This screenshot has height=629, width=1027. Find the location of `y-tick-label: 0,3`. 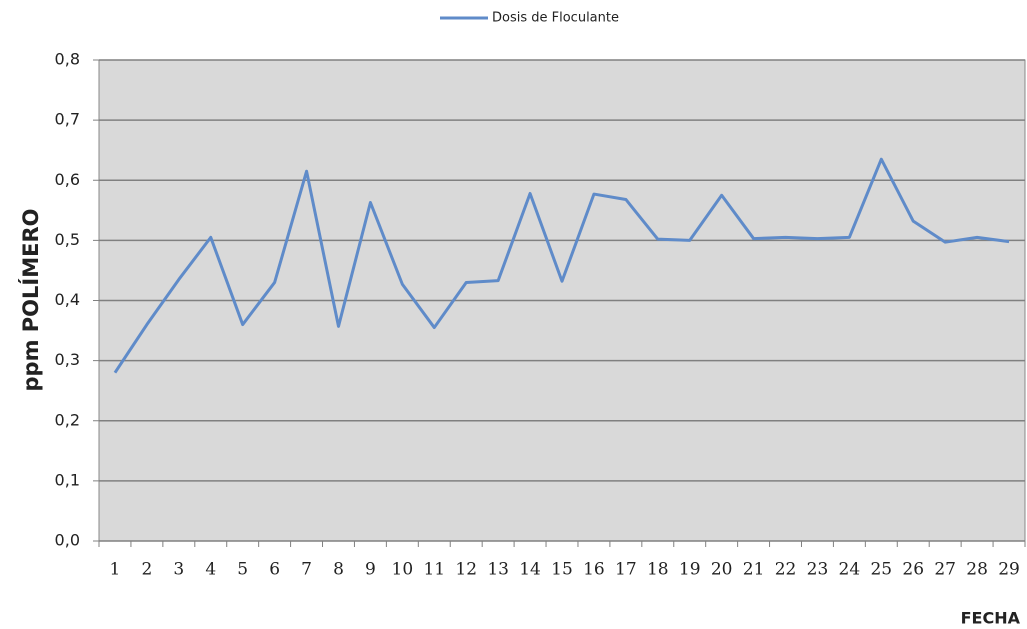

y-tick-label: 0,3 is located at coordinates (67, 359).